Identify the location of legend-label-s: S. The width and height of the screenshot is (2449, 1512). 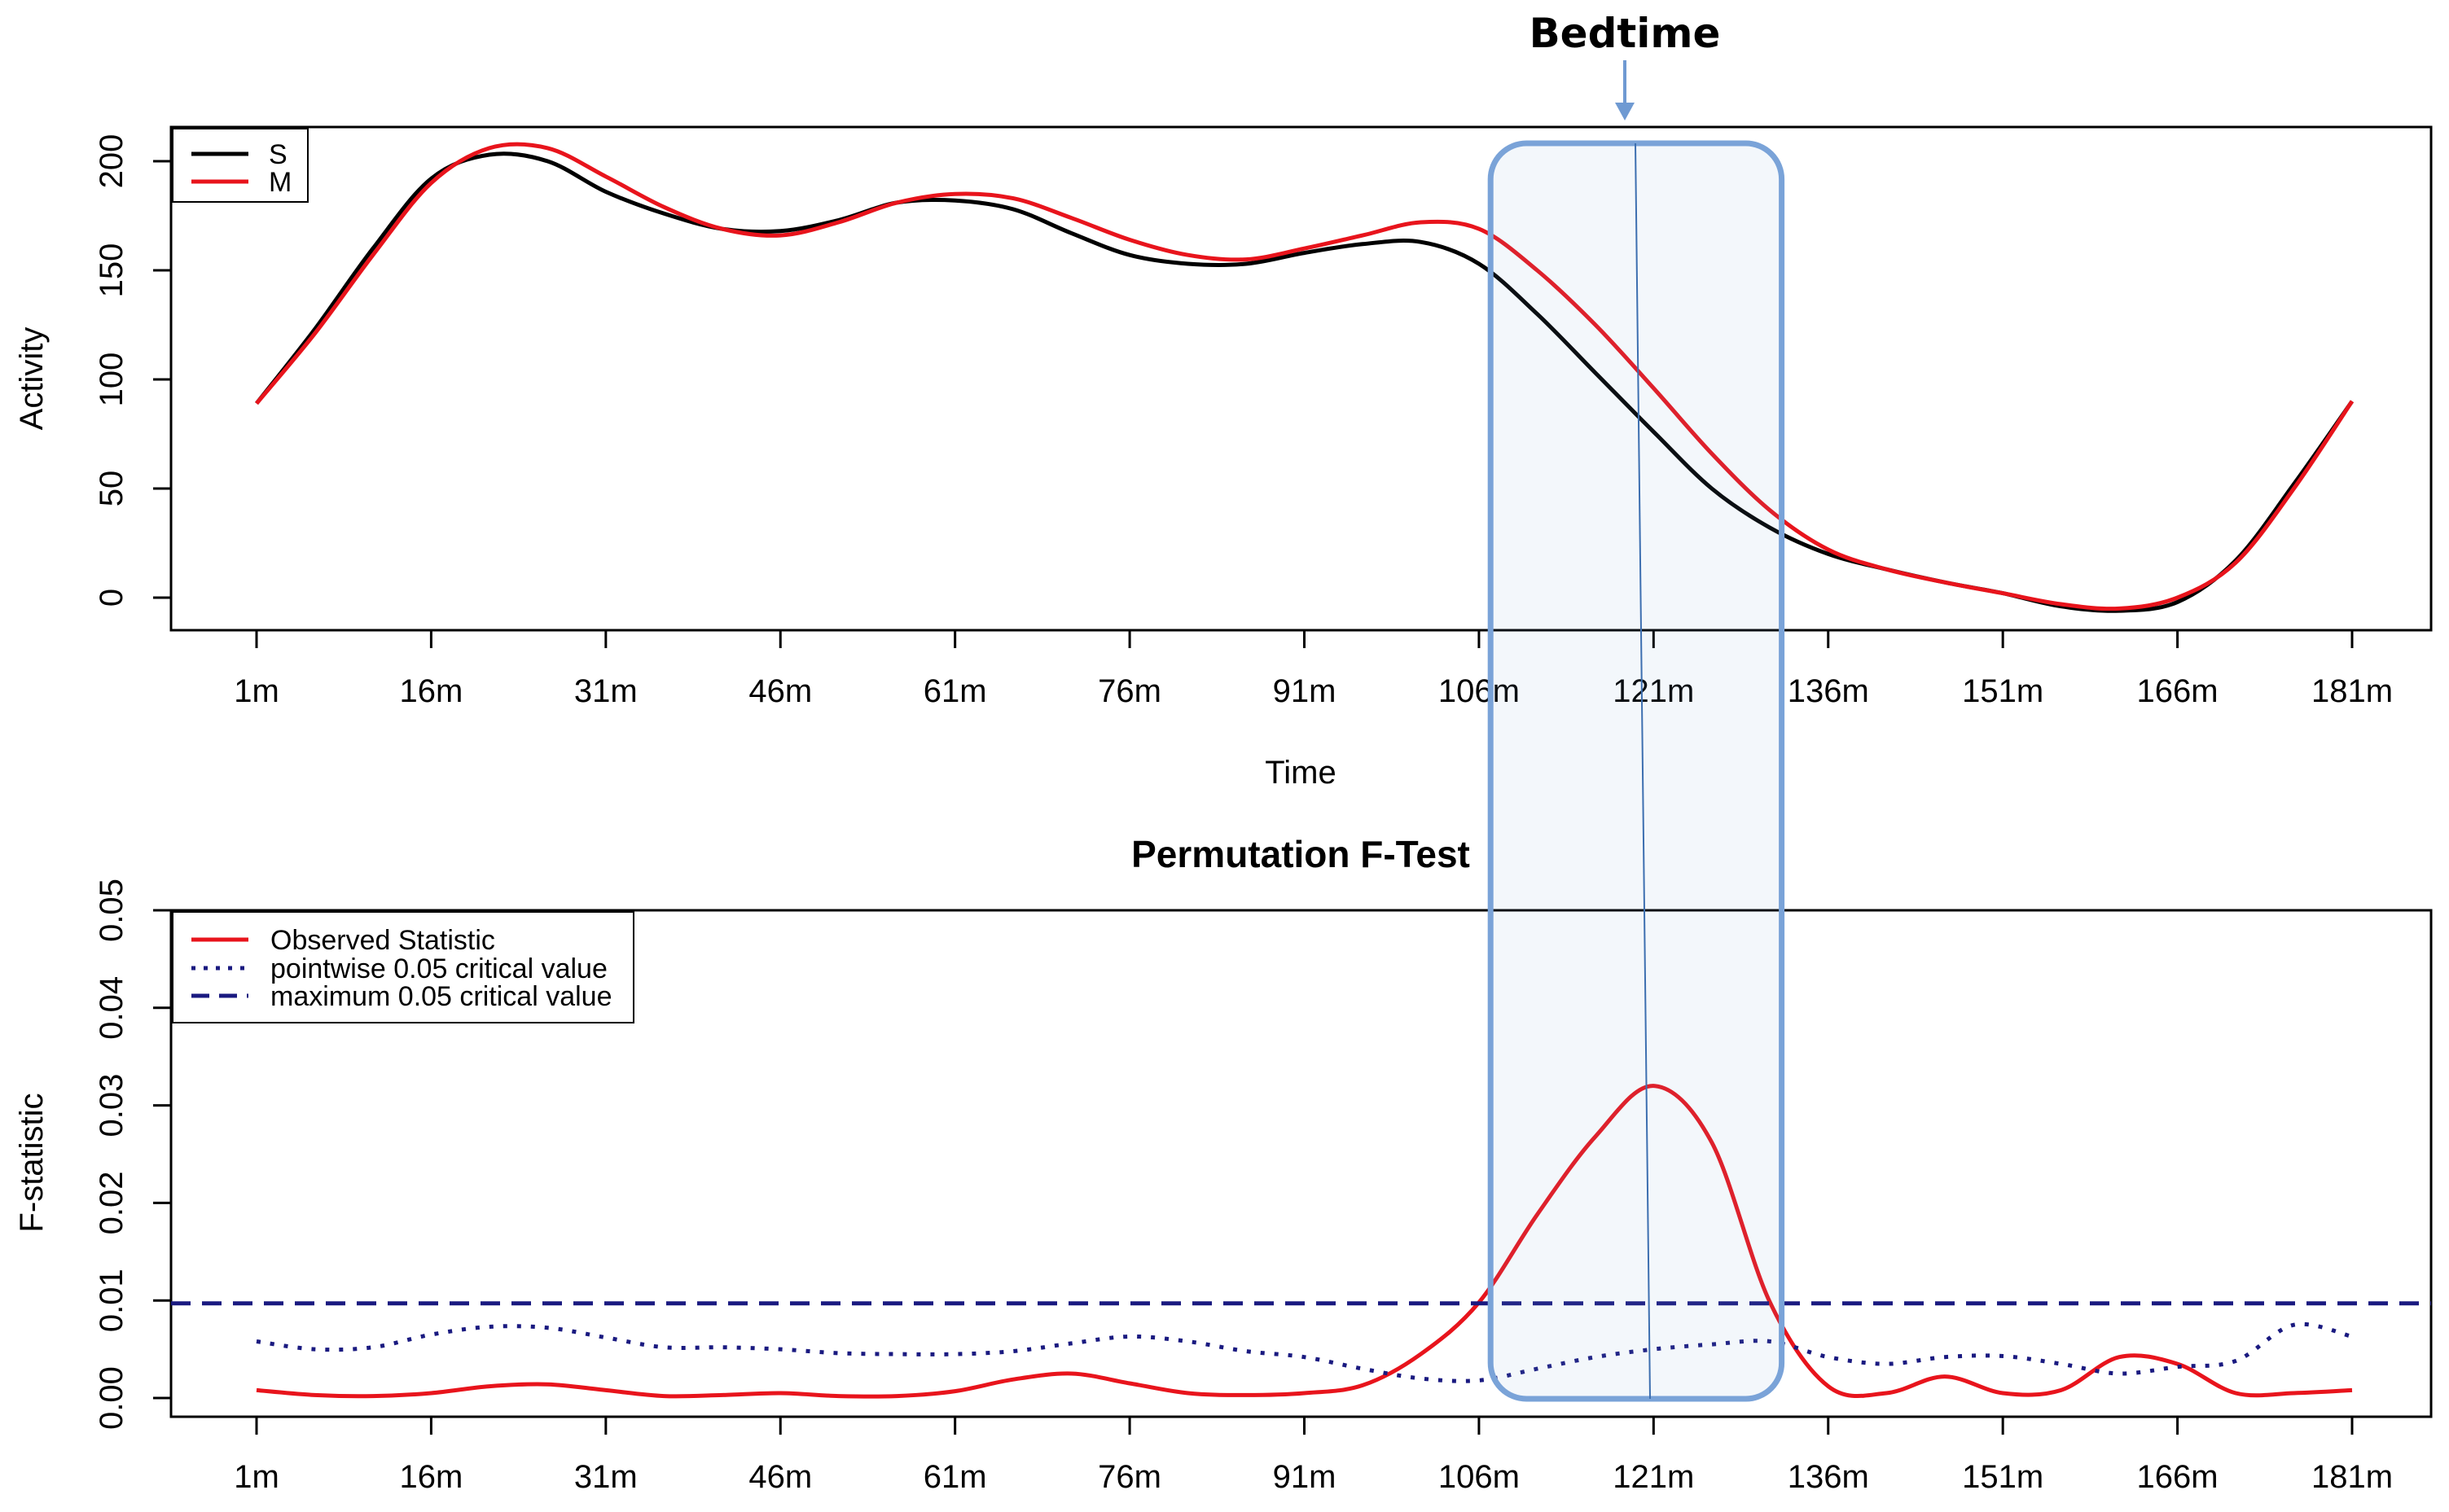
(278, 154).